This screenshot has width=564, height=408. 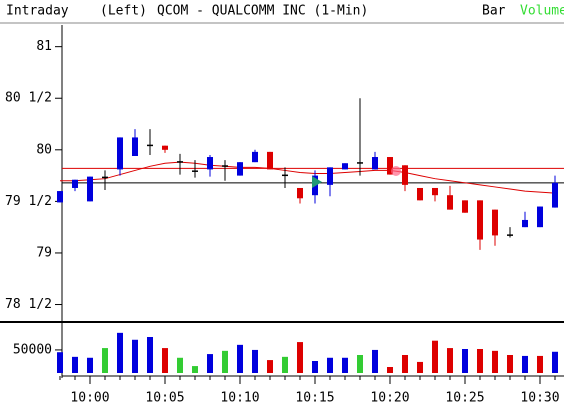 I want to click on volume-label: Volume, so click(x=542, y=11).